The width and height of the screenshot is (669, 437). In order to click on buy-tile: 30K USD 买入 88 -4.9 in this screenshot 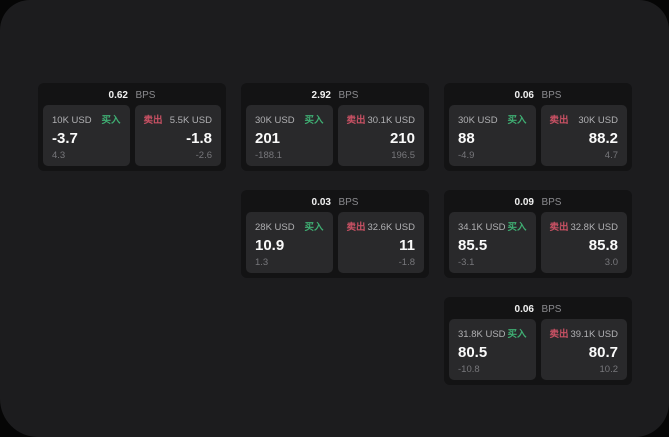, I will do `click(492, 135)`.